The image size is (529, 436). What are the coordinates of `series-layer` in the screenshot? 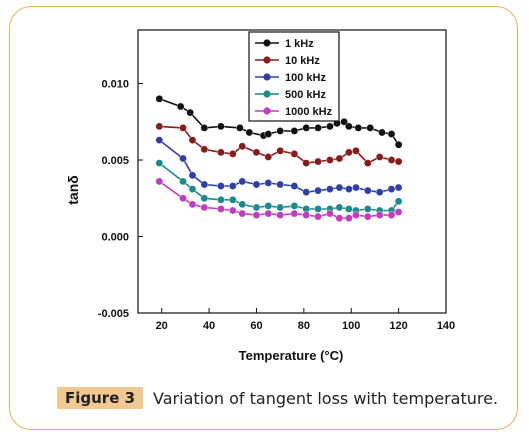 It's located at (279, 158).